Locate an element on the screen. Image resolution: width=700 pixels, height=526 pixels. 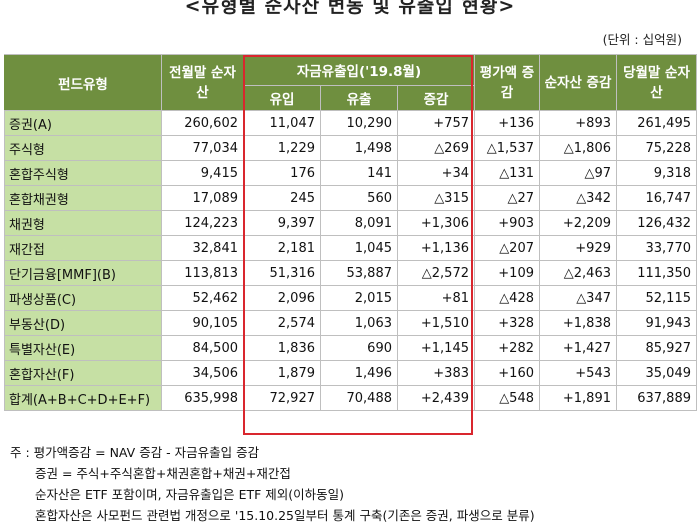
row-cell-val: +328 is located at coordinates (507, 323).